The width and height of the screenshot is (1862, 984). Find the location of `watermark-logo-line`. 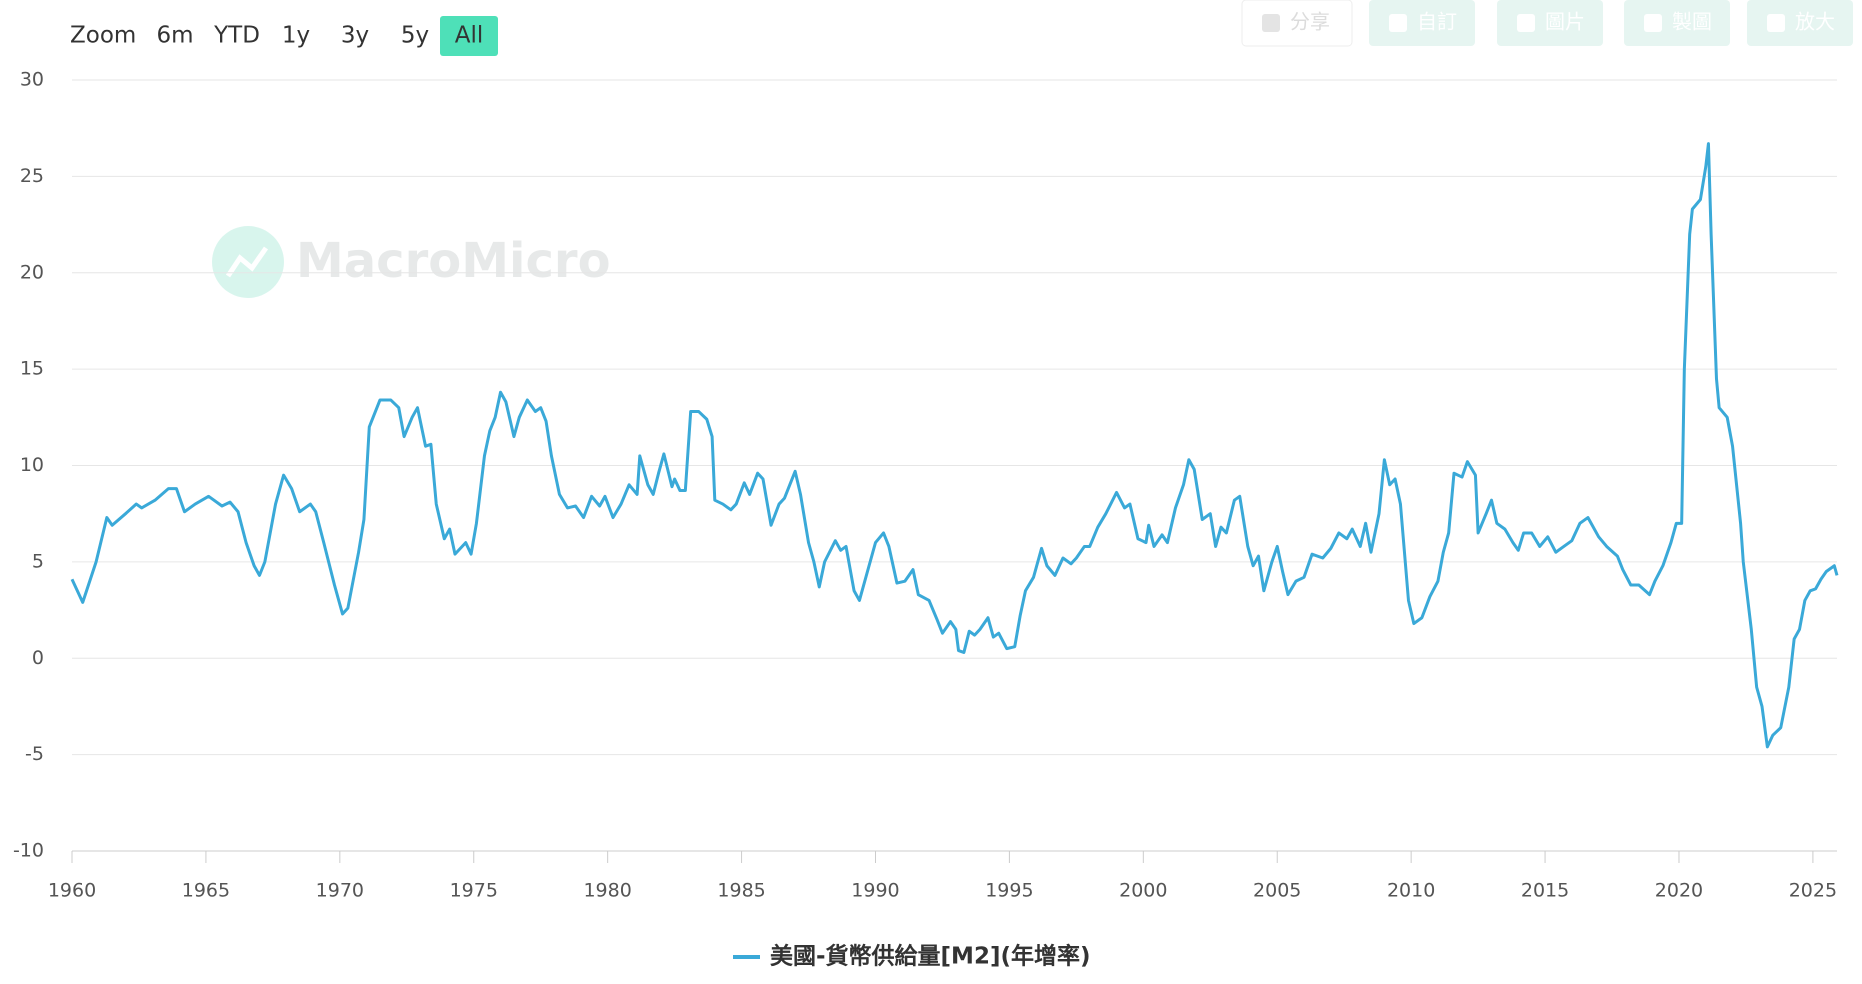

watermark-logo-line is located at coordinates (247, 262).